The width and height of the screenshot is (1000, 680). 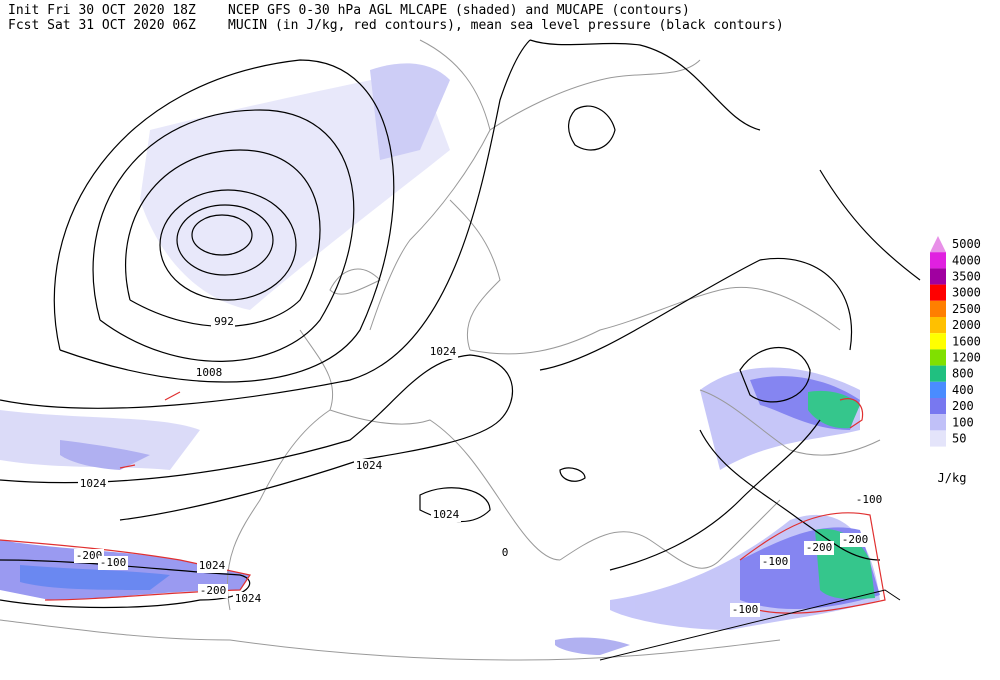 What do you see at coordinates (963, 422) in the screenshot?
I see `legend-label: 100` at bounding box center [963, 422].